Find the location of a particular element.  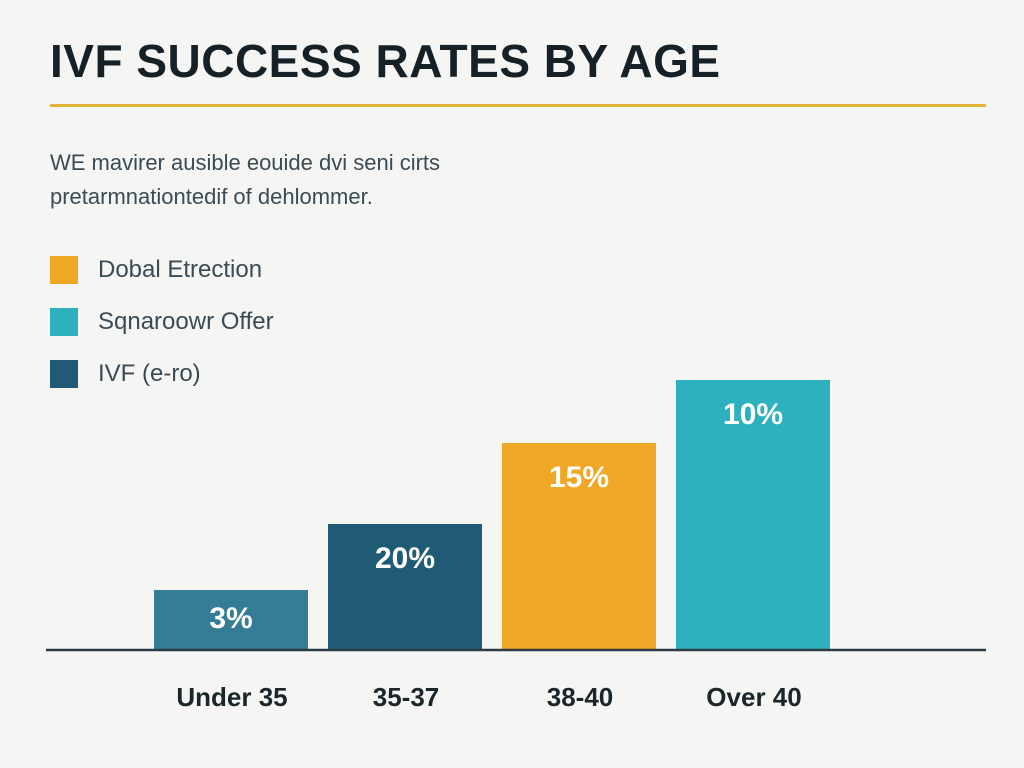

data-label: 3% is located at coordinates (230, 618).